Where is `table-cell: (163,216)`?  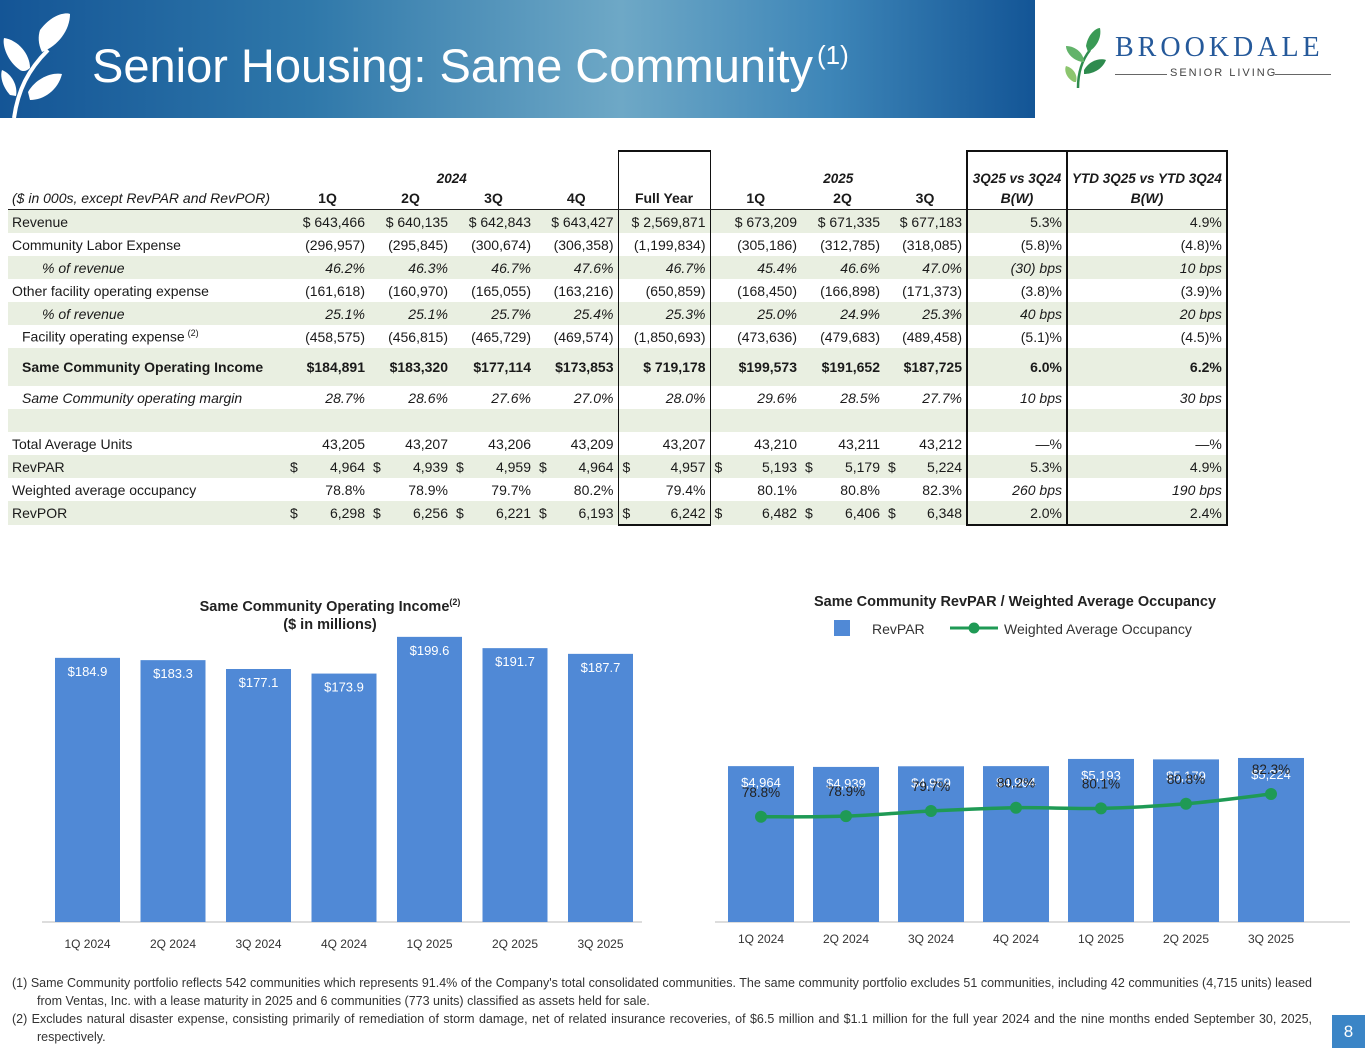
table-cell: (163,216) is located at coordinates (576, 290).